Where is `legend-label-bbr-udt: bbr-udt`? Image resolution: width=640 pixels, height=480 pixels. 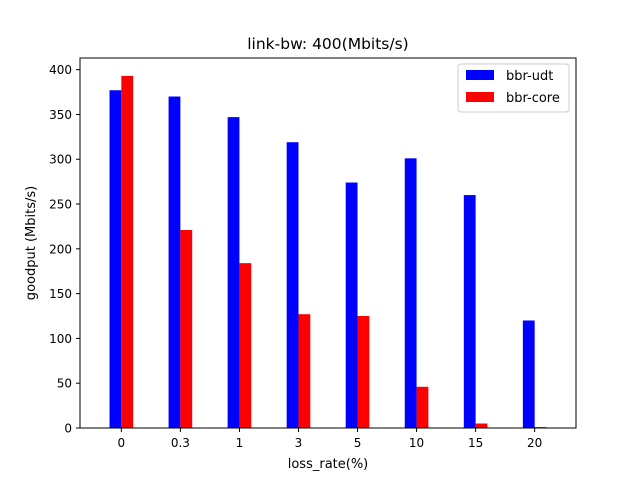
legend-label-bbr-udt: bbr-udt is located at coordinates (529, 76).